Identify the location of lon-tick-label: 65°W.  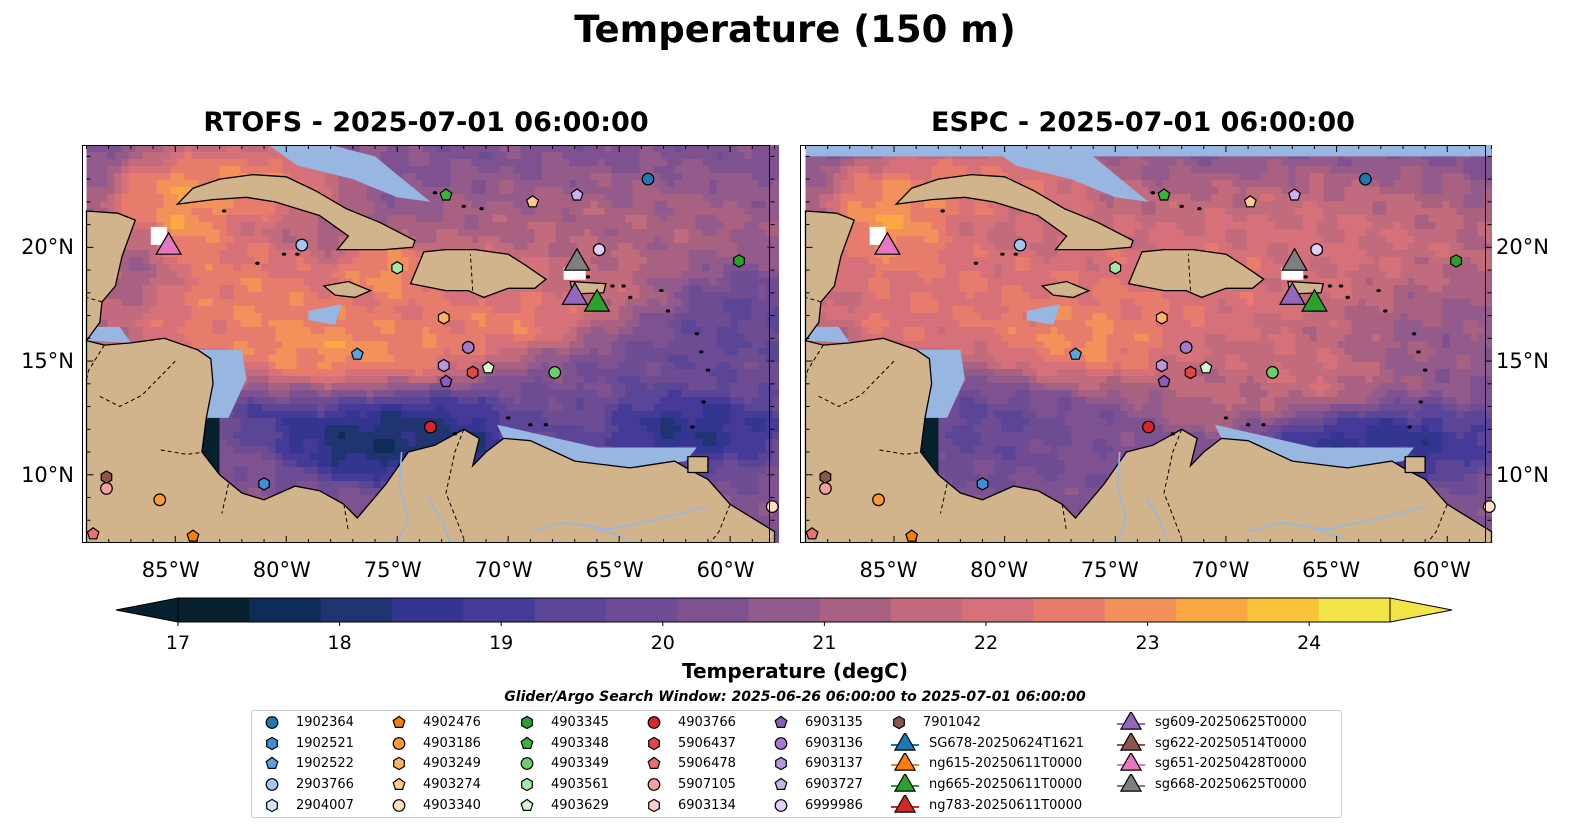
(614, 570).